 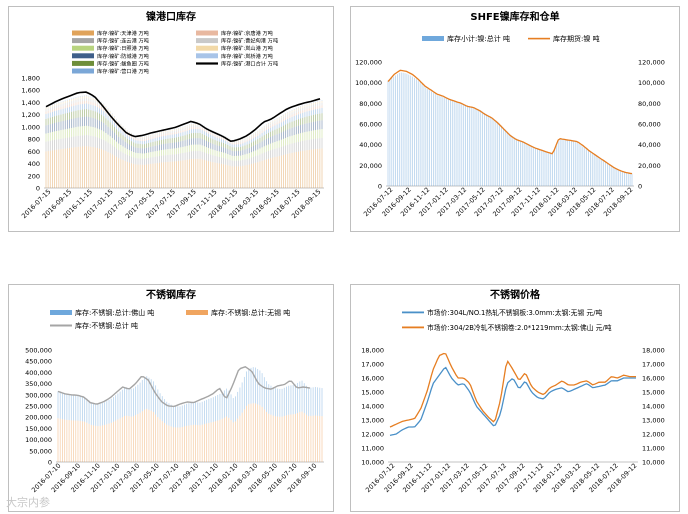 What do you see at coordinates (651, 63) in the screenshot?
I see `y-tick-label: 120,000` at bounding box center [651, 63].